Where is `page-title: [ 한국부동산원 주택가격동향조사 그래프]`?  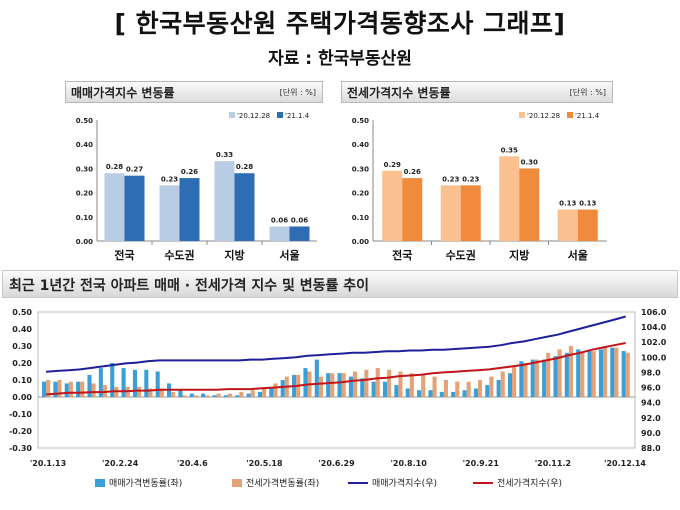 page-title: [ 한국부동산원 주택가격동향조사 그래프] is located at coordinates (340, 23).